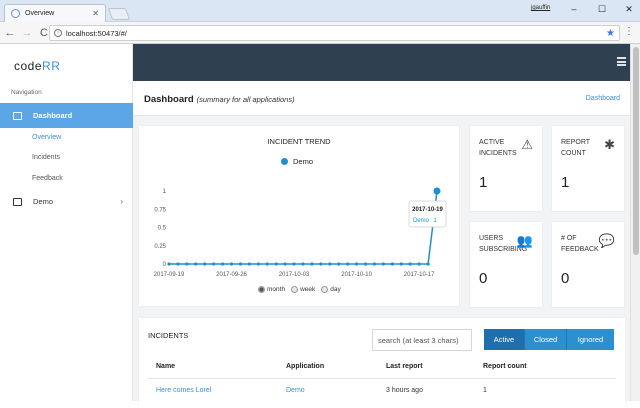  I want to click on legend-marker-demo, so click(284, 161).